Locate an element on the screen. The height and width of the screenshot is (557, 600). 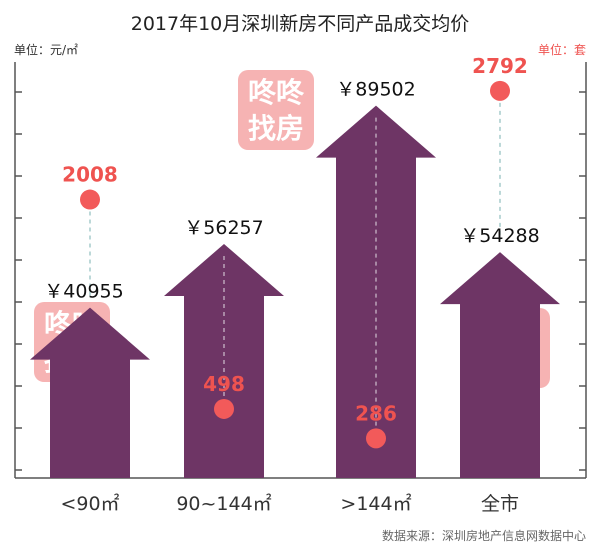
right-unit-label: 单位：套 is located at coordinates (562, 49).